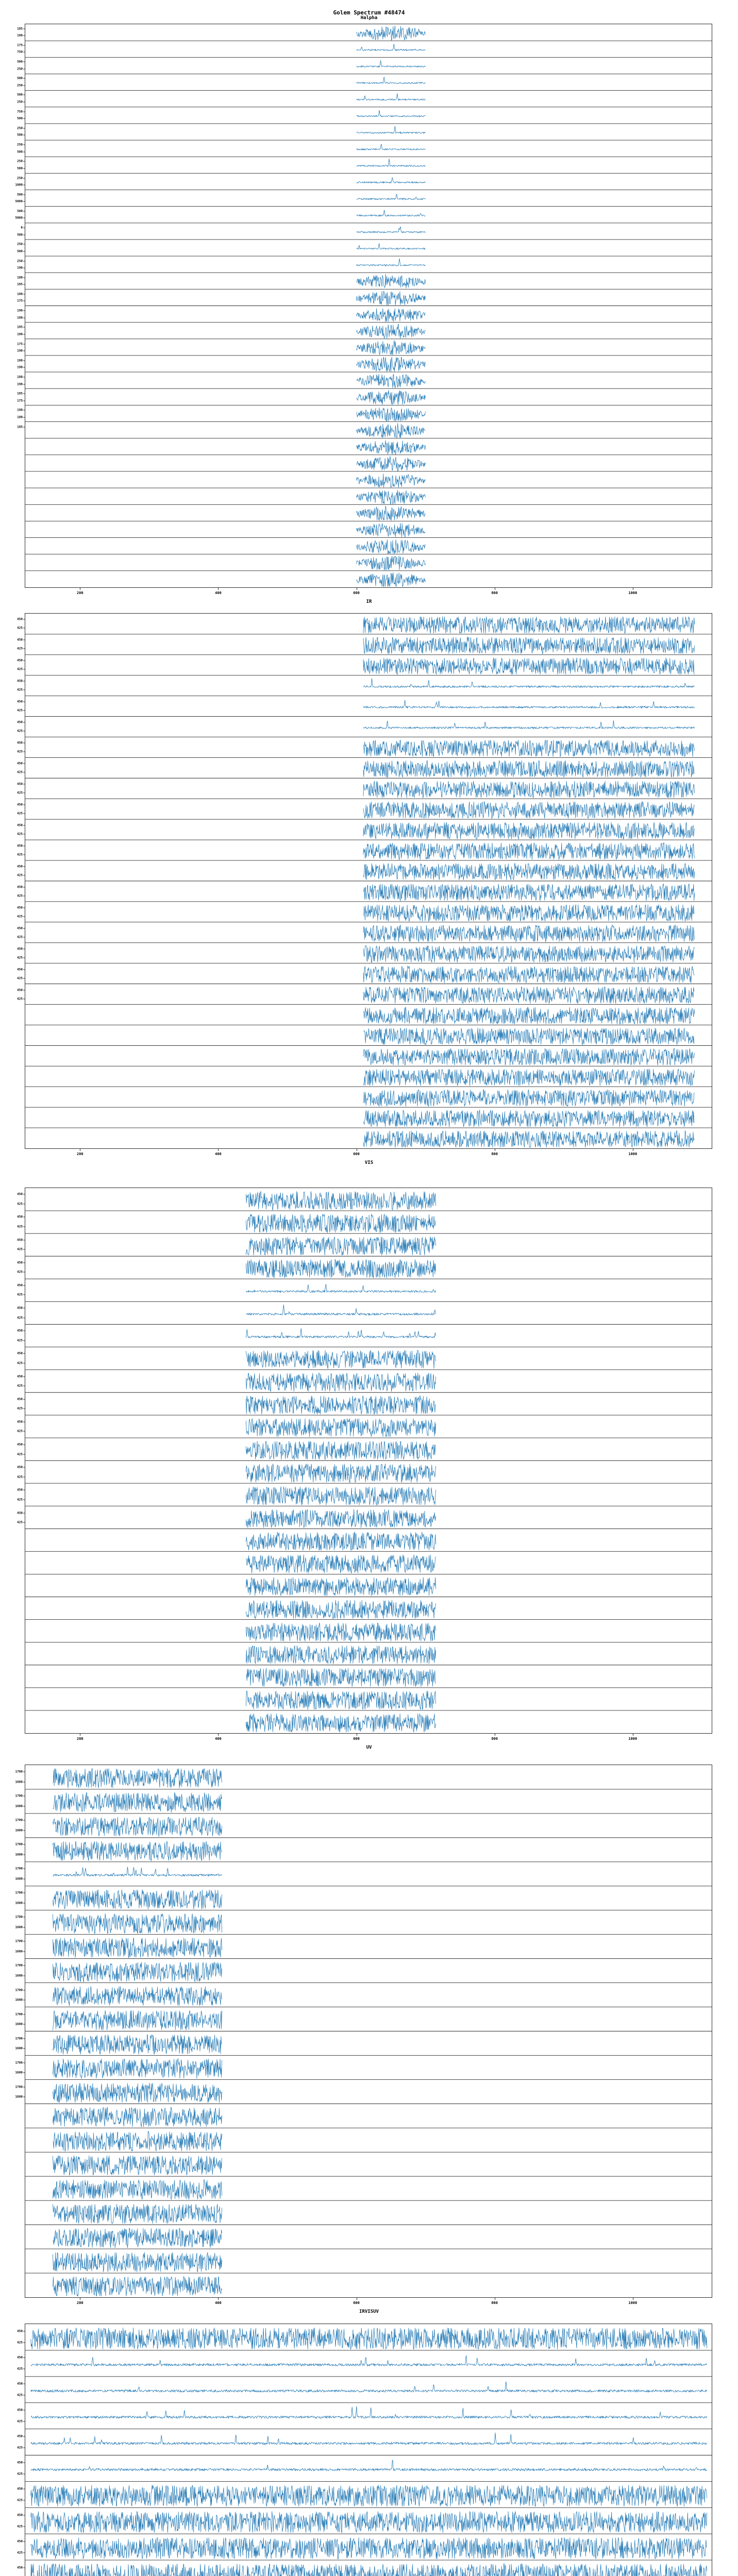 This screenshot has height=2576, width=738. I want to click on y-tick-label: 750, so click(20, 52).